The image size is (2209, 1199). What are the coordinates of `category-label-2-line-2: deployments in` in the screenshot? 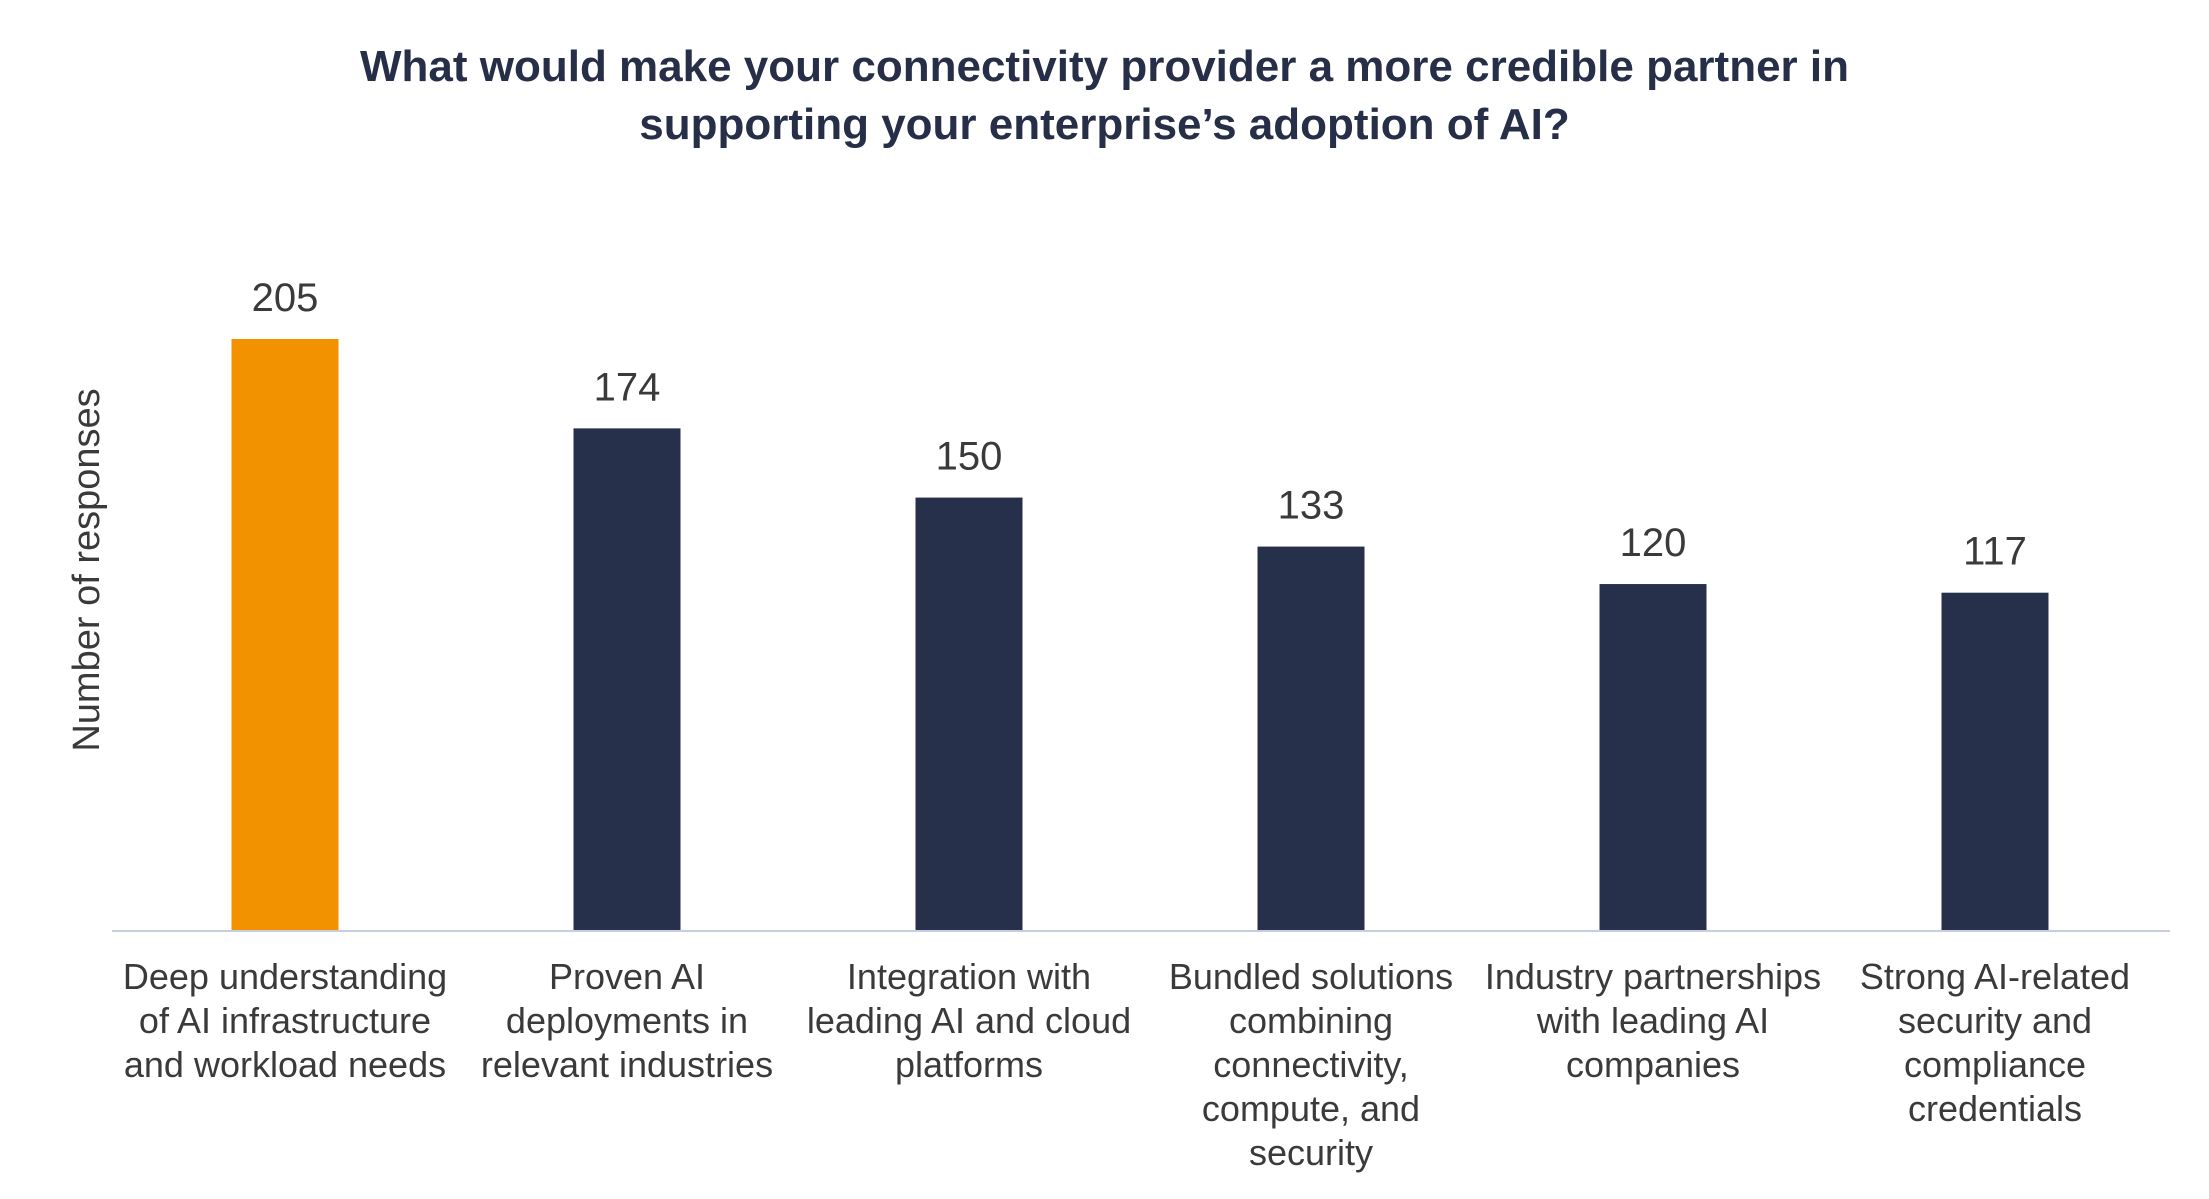 It's located at (627, 1020).